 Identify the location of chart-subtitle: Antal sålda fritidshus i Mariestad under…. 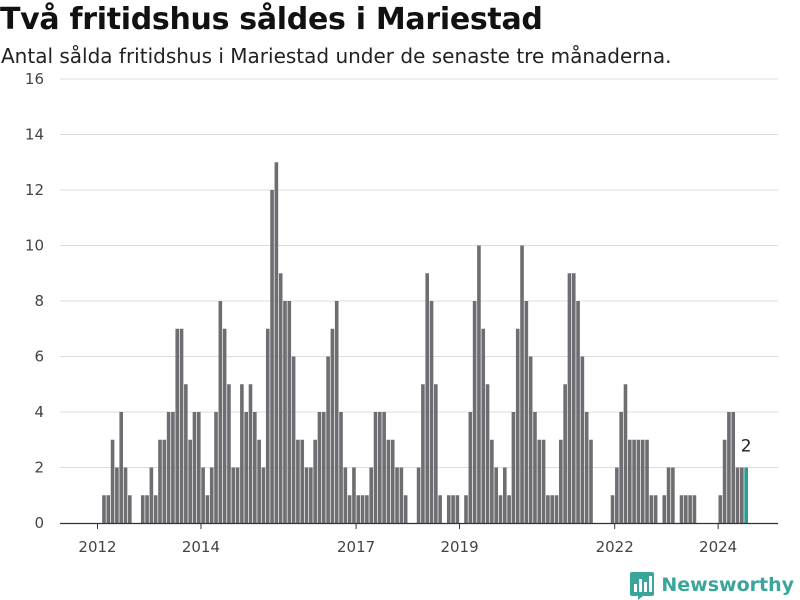
(336, 56).